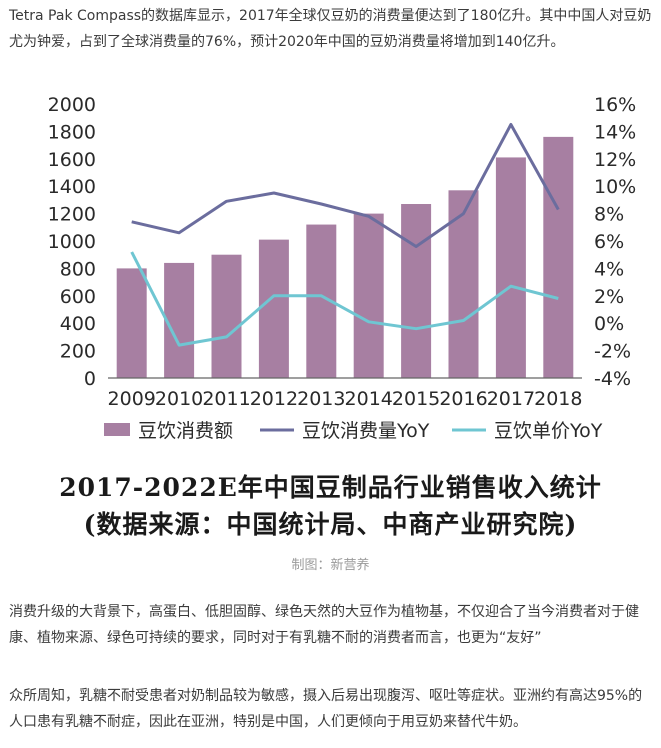  I want to click on right-tick-label: 8%, so click(609, 215).